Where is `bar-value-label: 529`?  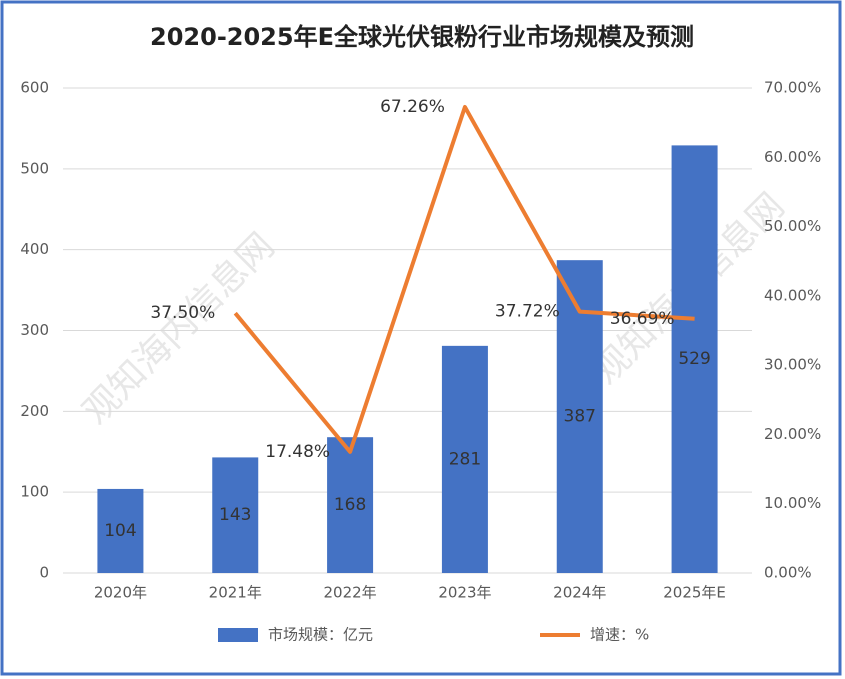 bar-value-label: 529 is located at coordinates (694, 359).